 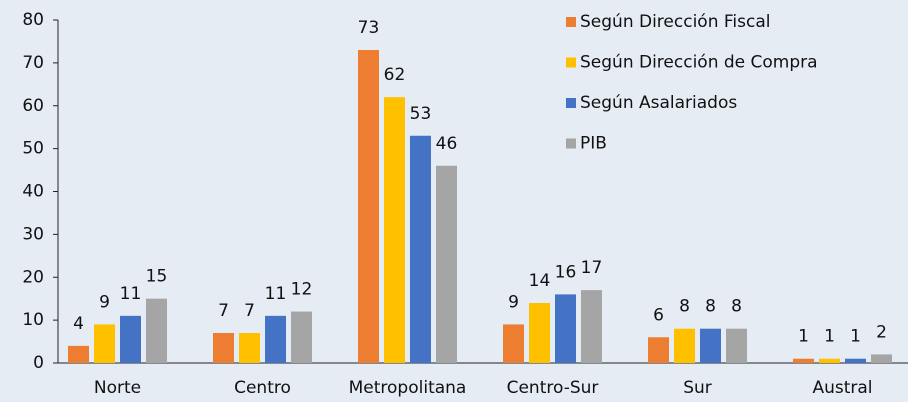 What do you see at coordinates (421, 114) in the screenshot?
I see `data-label: 53` at bounding box center [421, 114].